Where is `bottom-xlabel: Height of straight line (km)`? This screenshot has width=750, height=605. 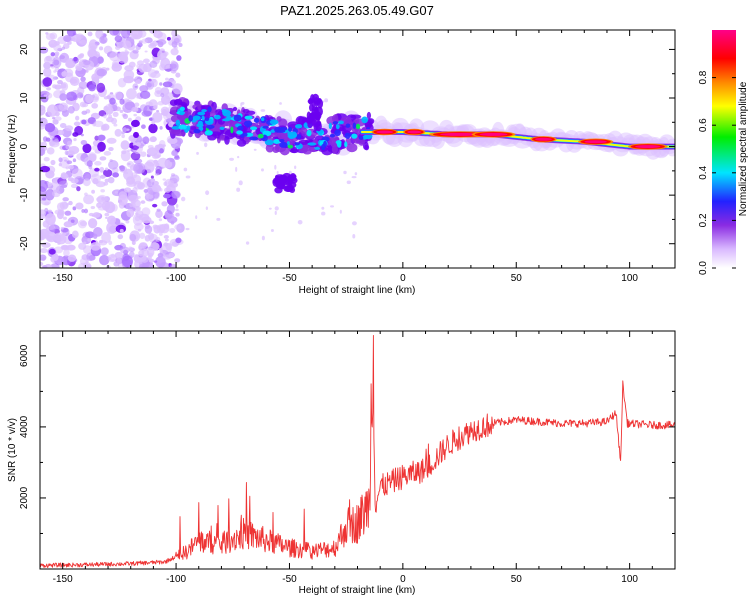 bottom-xlabel: Height of straight line (km) is located at coordinates (357, 590).